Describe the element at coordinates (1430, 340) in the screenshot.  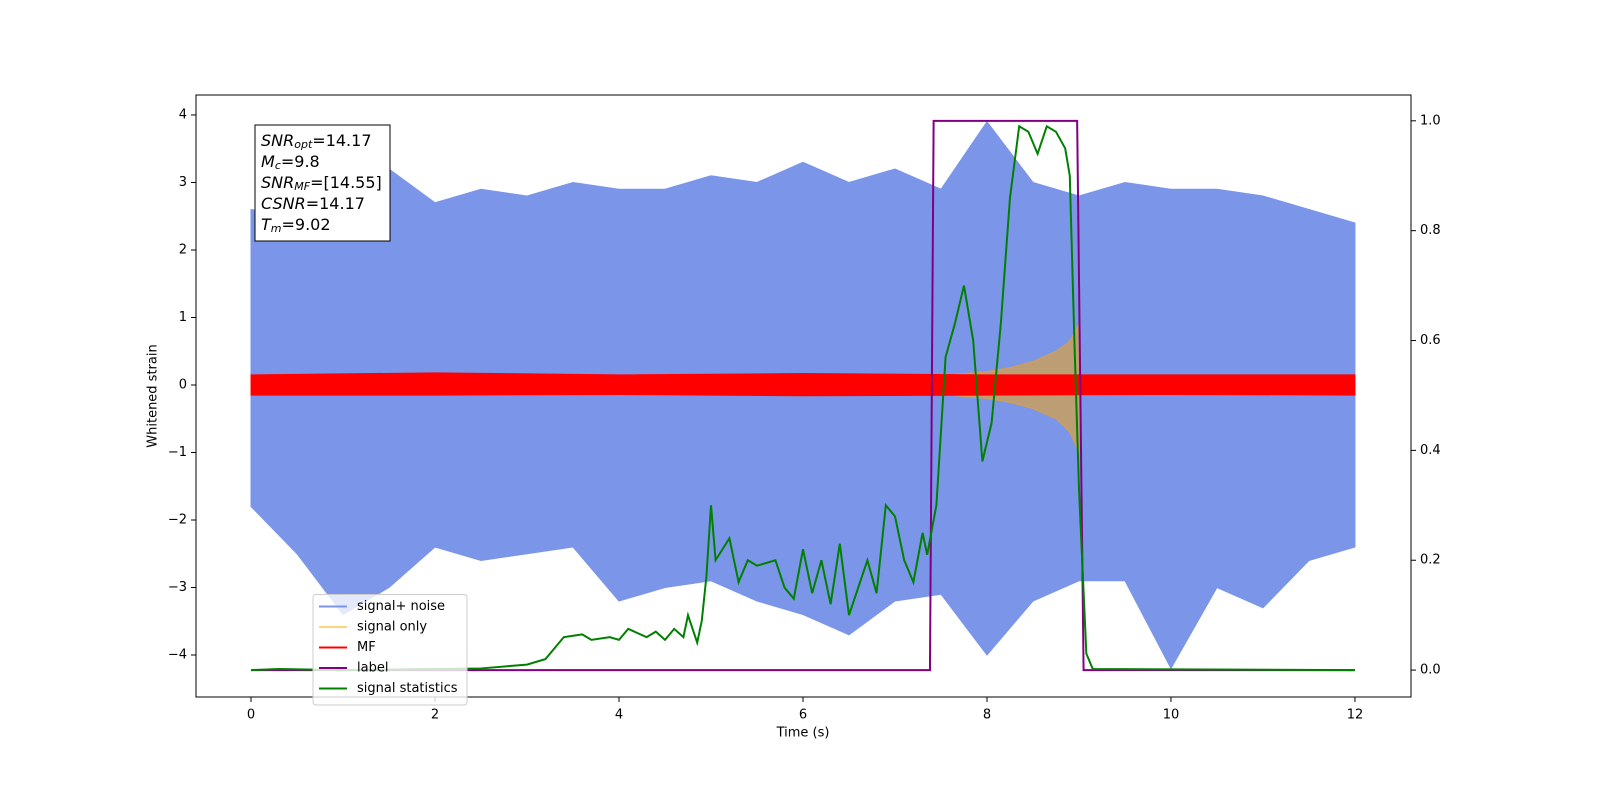
I see `y2-tick-label: 0.6` at that location.